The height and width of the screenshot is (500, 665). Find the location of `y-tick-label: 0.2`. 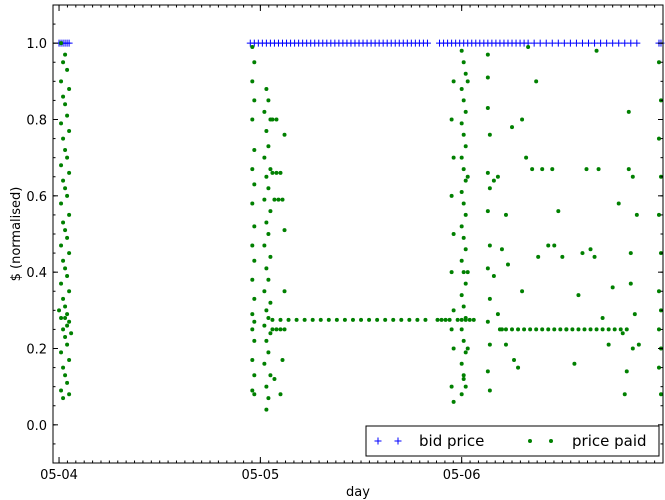

y-tick-label: 0.2 is located at coordinates (36, 350).